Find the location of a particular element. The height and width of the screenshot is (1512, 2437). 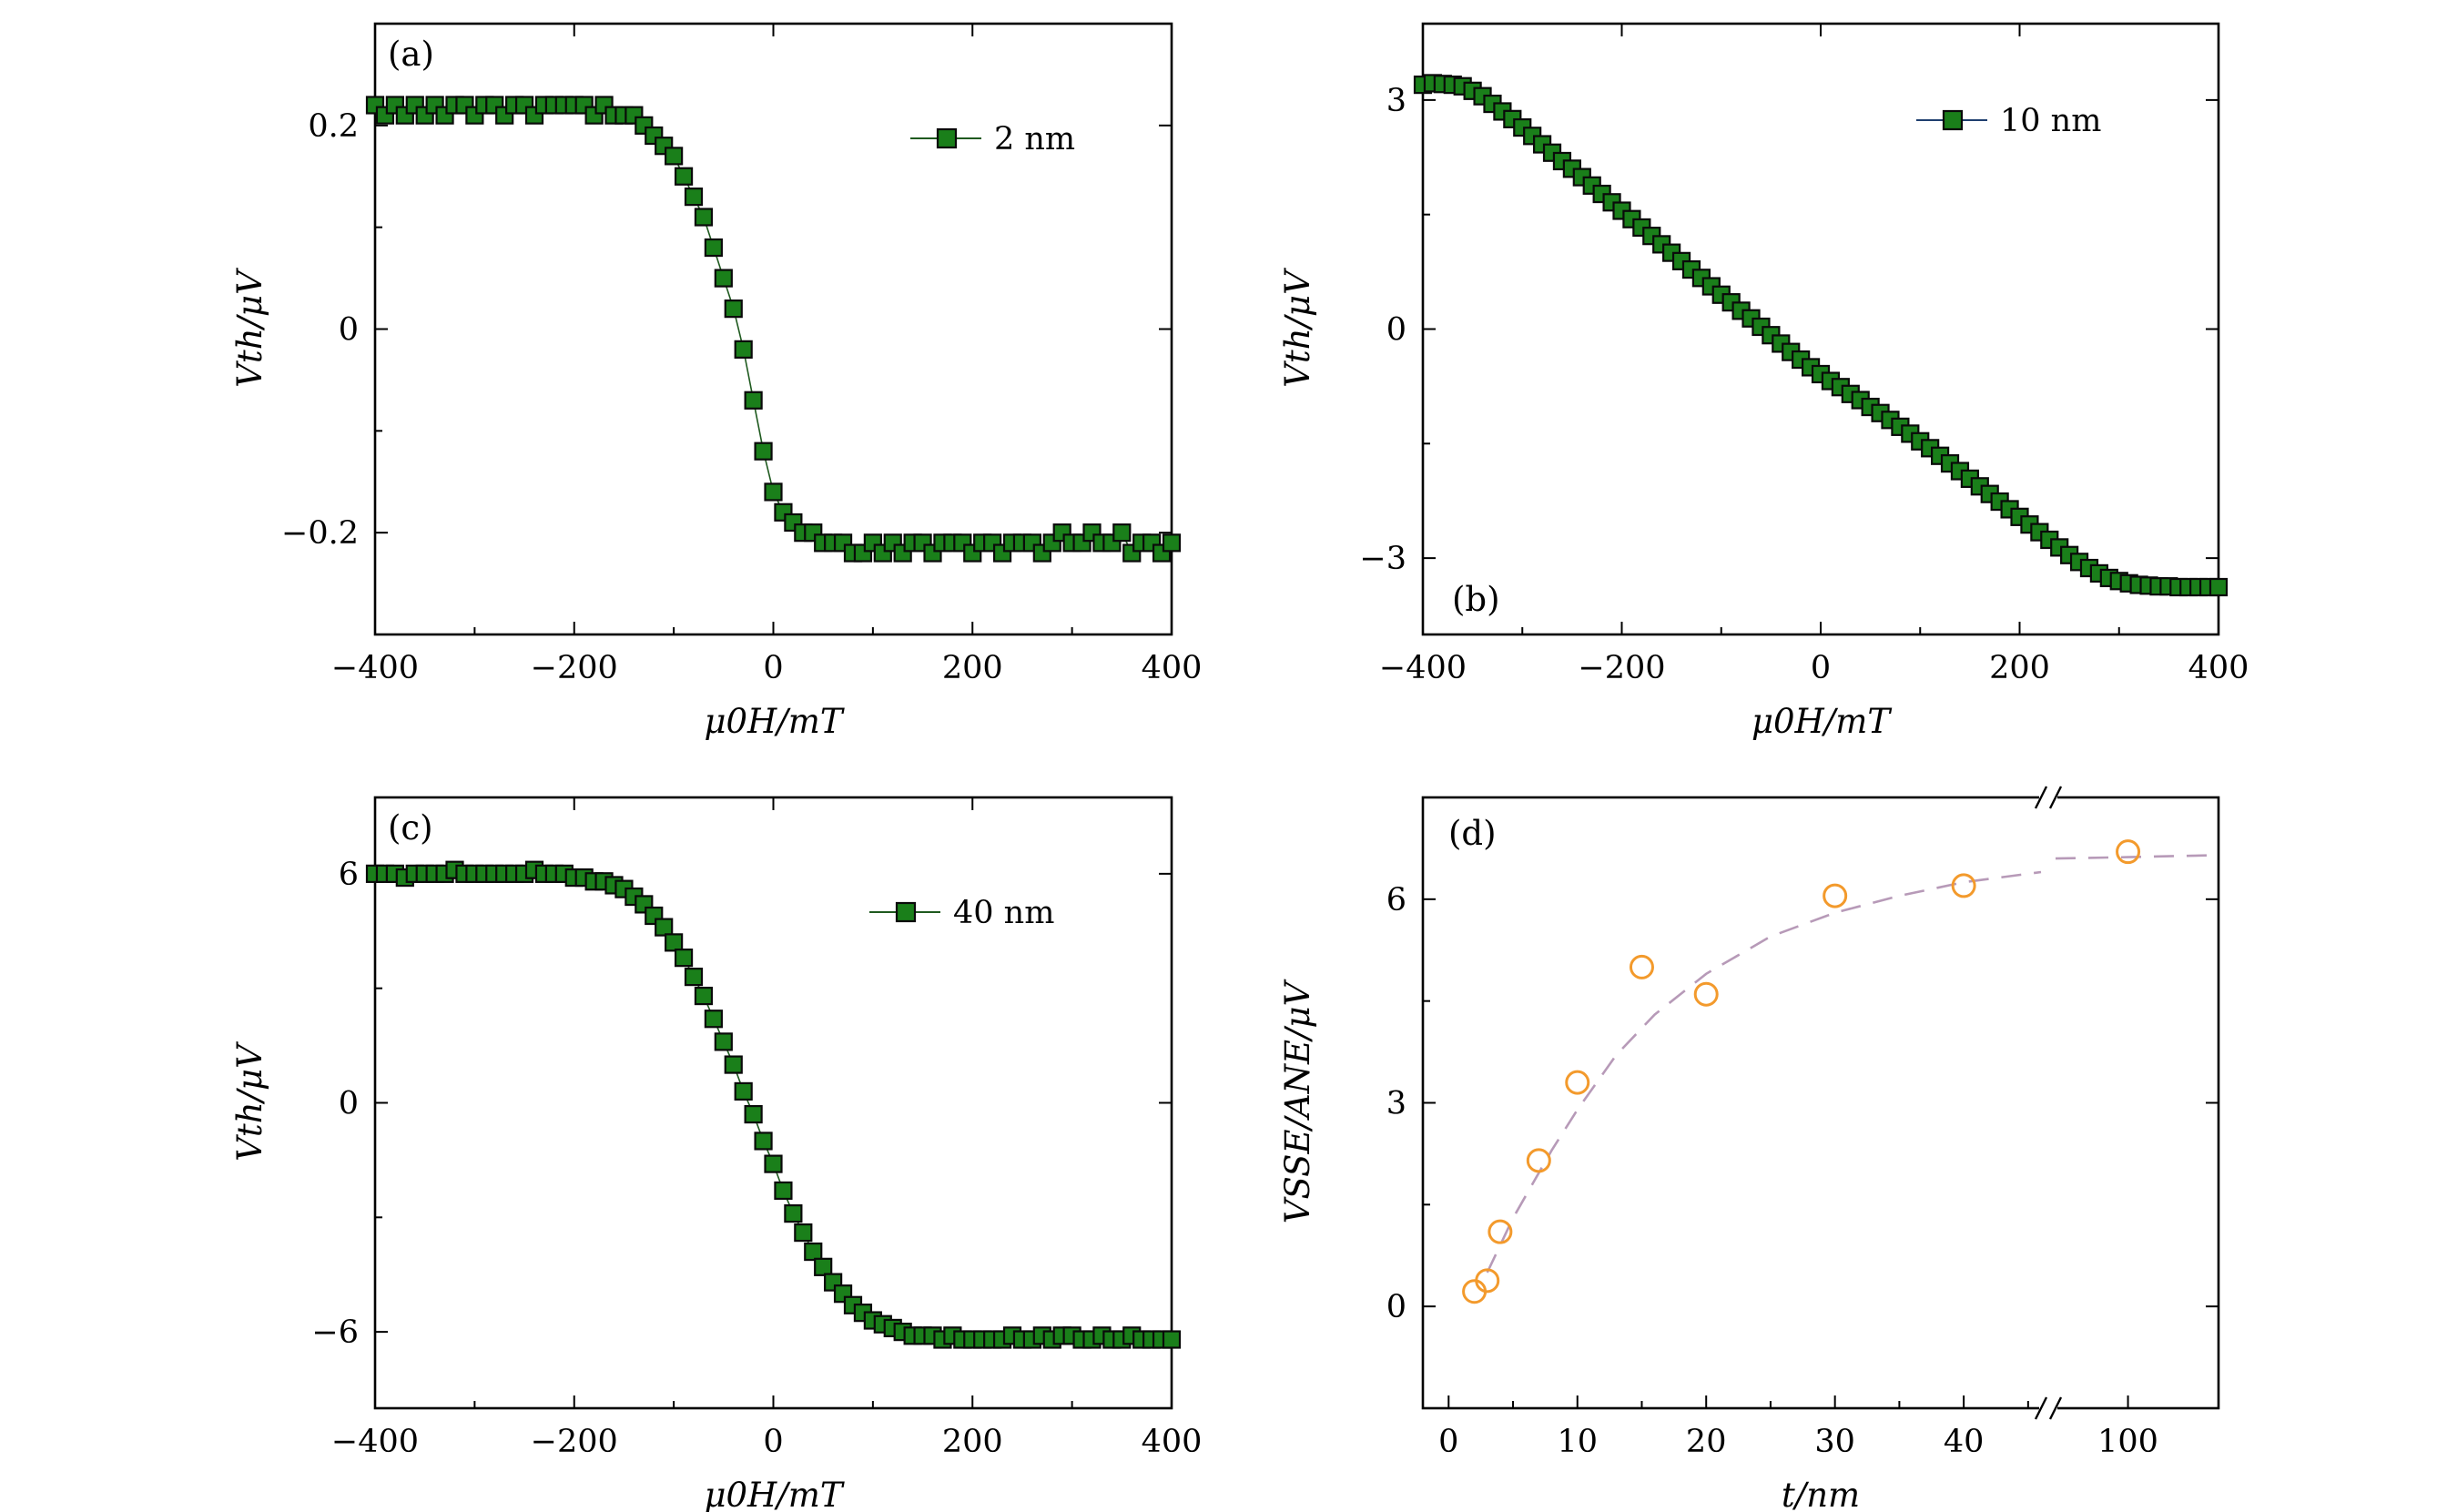

y-tick-label: −3 is located at coordinates (1382, 559).